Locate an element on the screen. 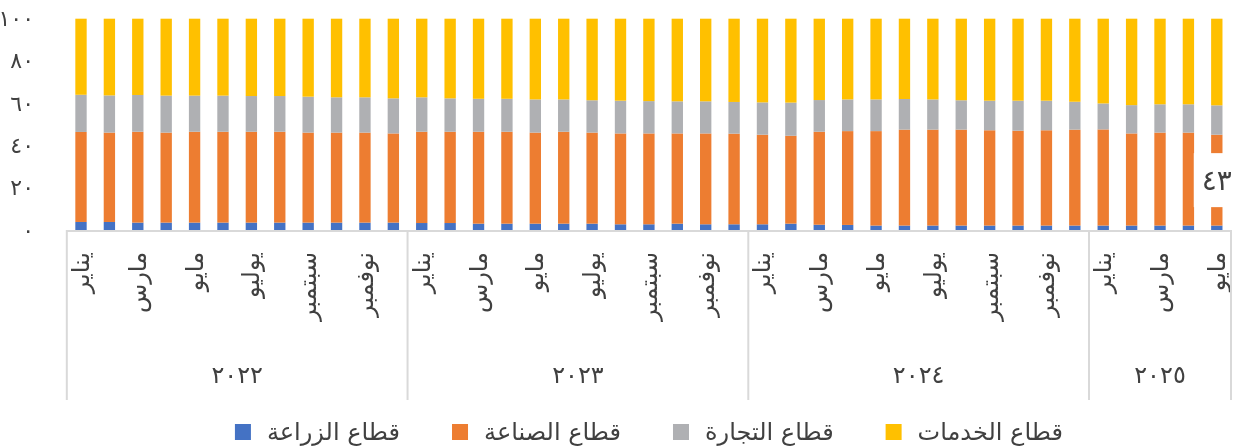 The image size is (1240, 447). legend-label: قطاع التجارة is located at coordinates (769, 432).